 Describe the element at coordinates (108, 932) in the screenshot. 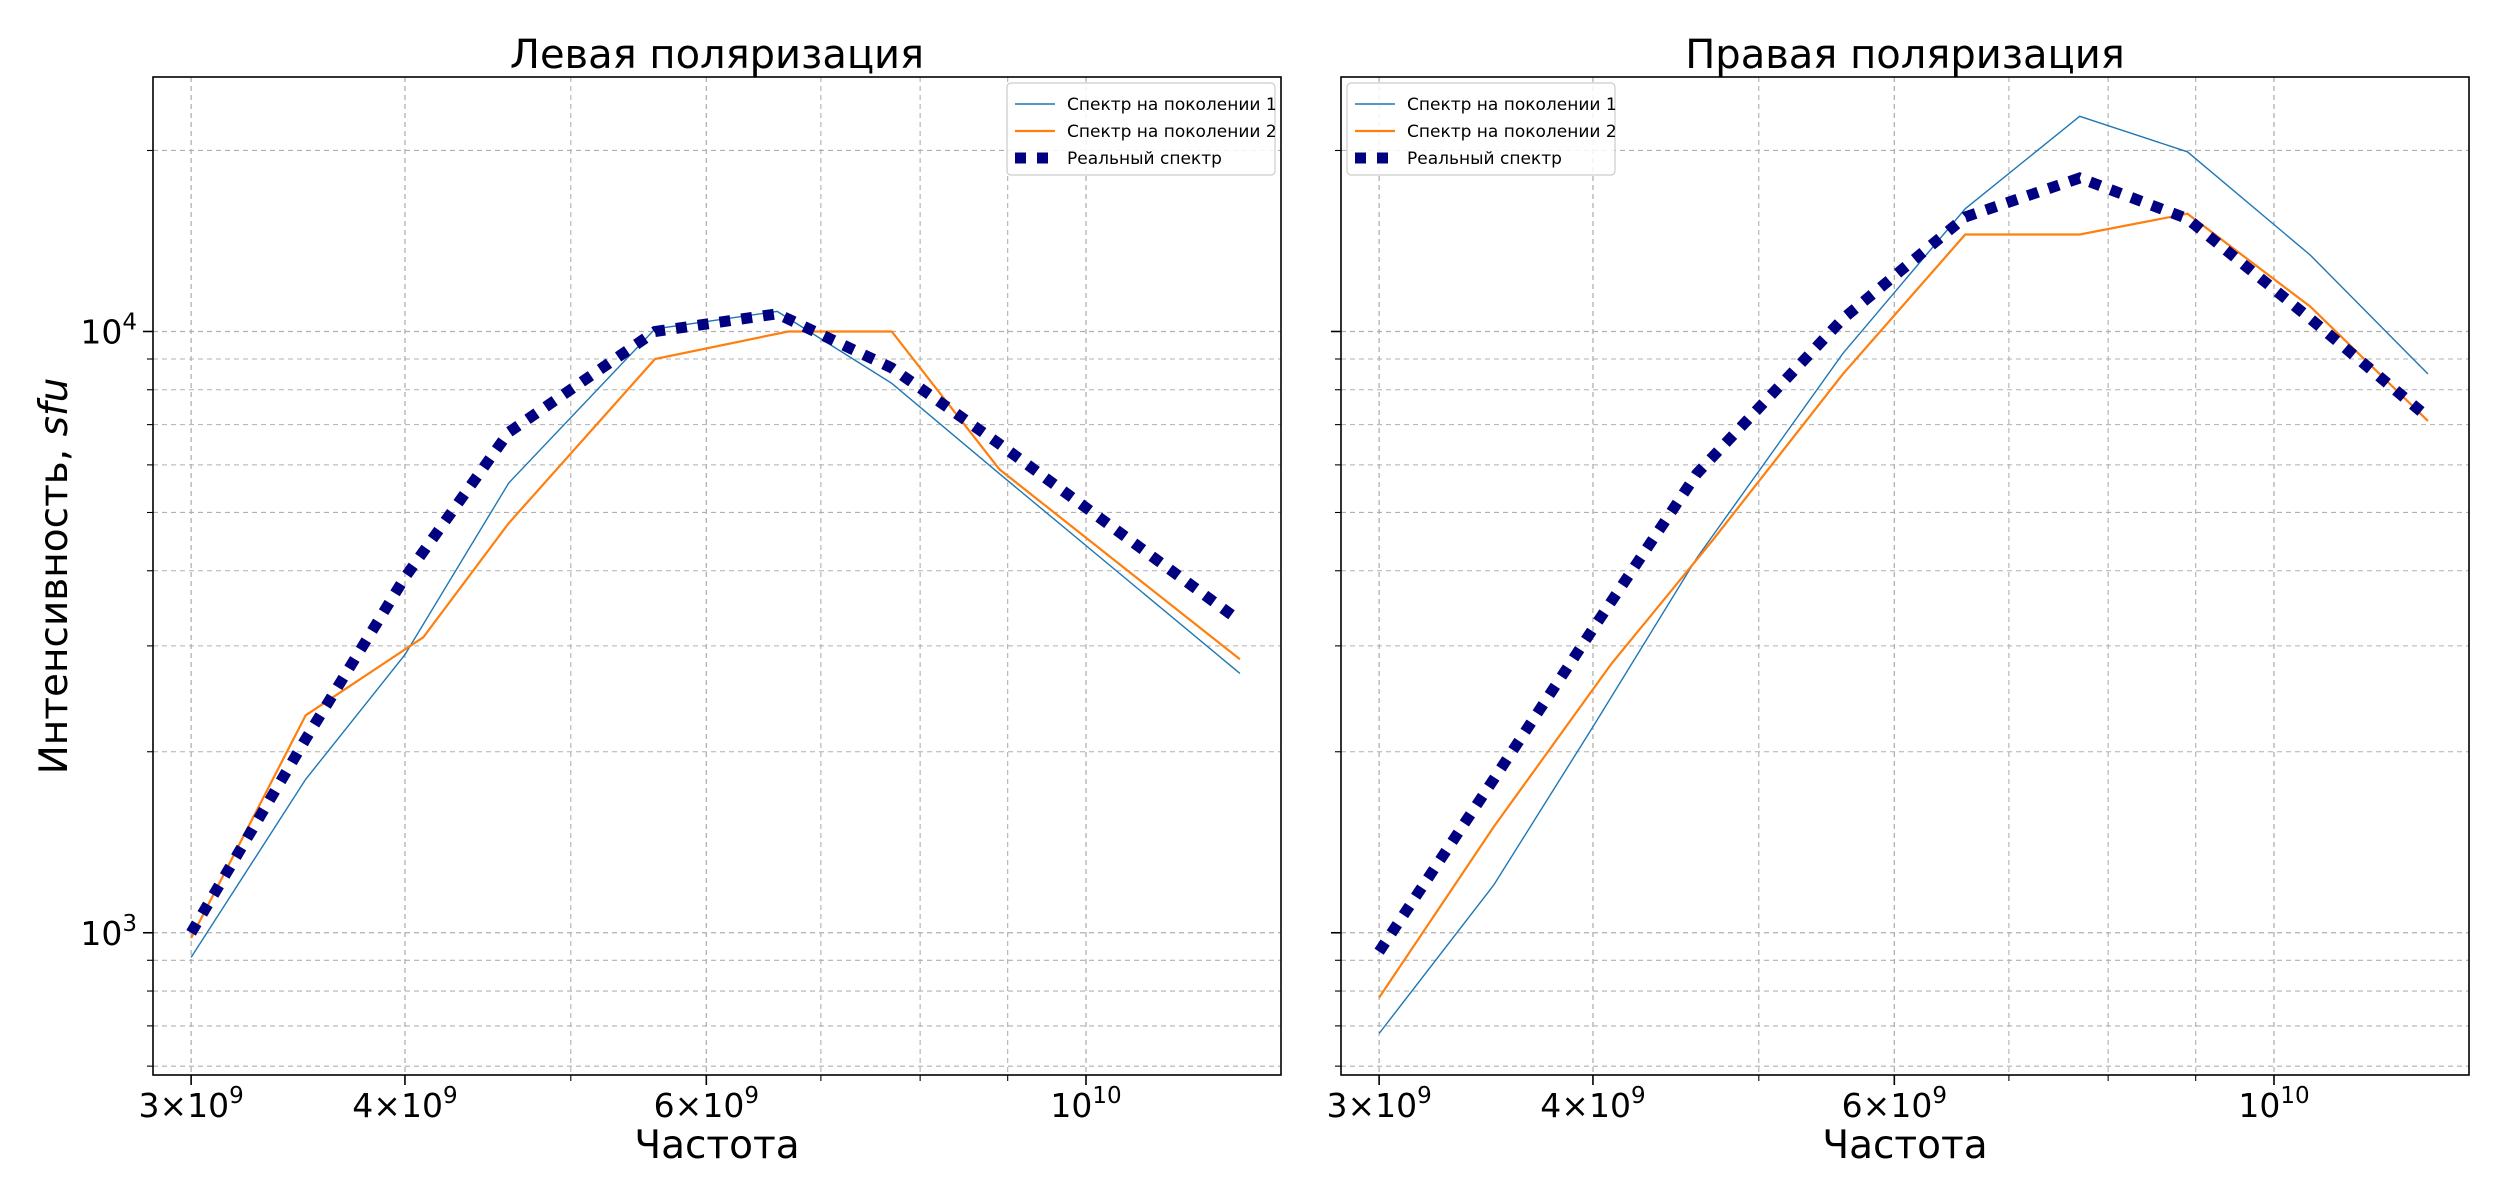

I see `y-tick-label: 103` at that location.